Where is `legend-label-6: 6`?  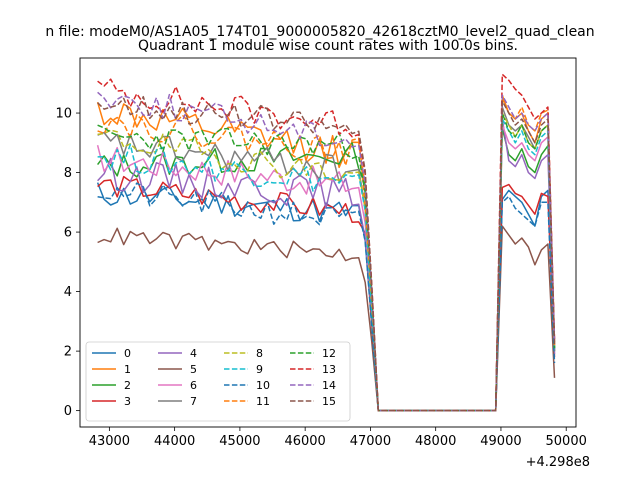 legend-label-6: 6 is located at coordinates (193, 385).